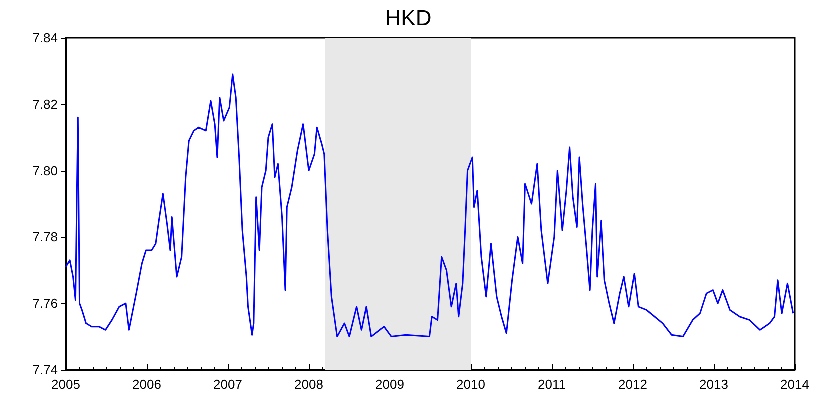  What do you see at coordinates (45, 370) in the screenshot?
I see `y-tick-label: 7.74` at bounding box center [45, 370].